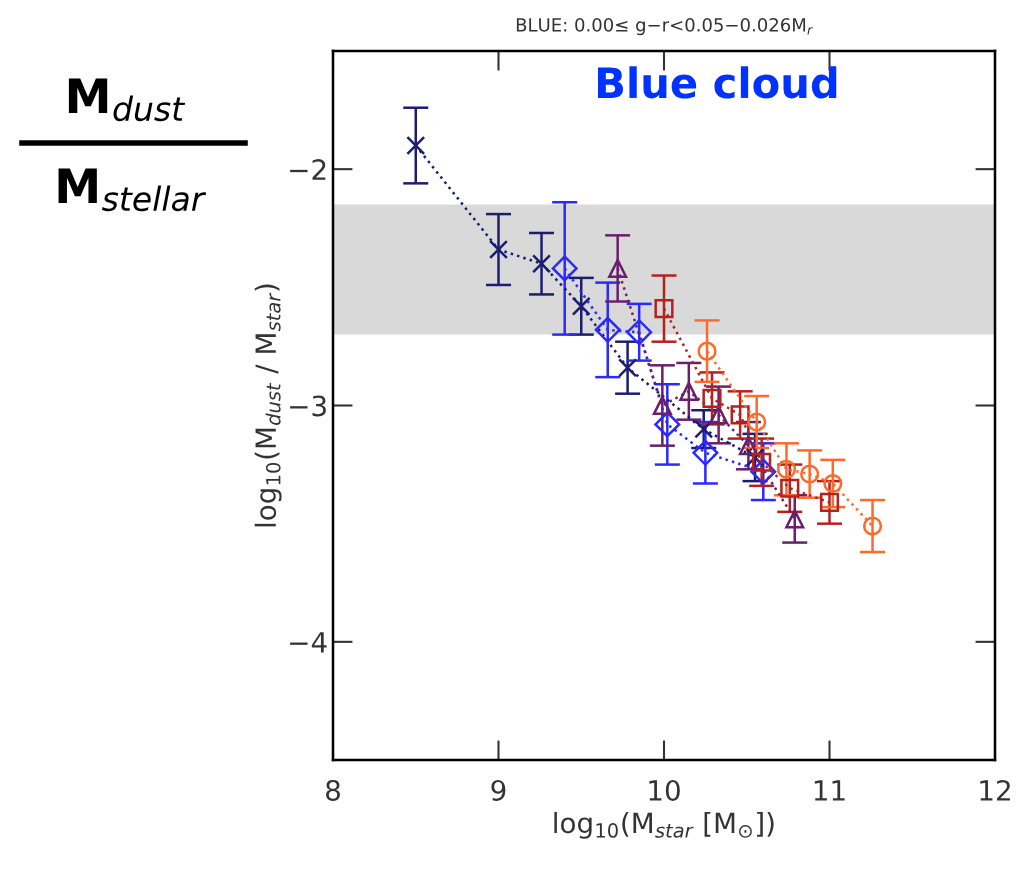 The image size is (1020, 875). I want to click on x-tick-label: 11, so click(829, 790).